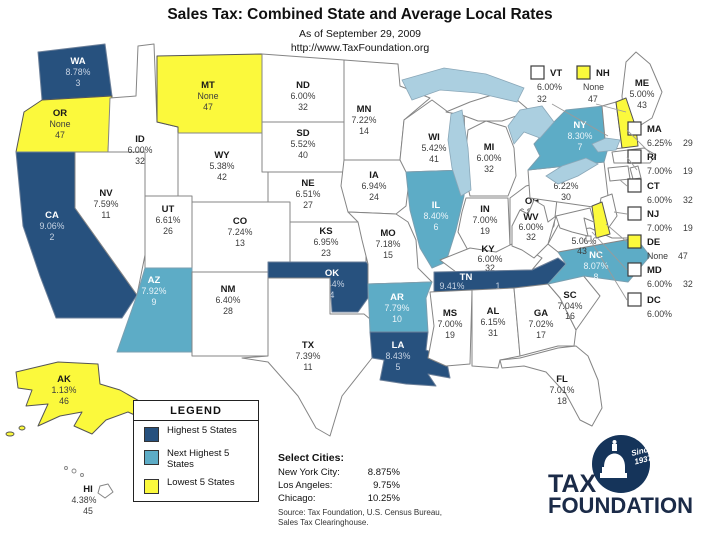  What do you see at coordinates (140, 150) in the screenshot?
I see `id-rate: 6.00%` at bounding box center [140, 150].